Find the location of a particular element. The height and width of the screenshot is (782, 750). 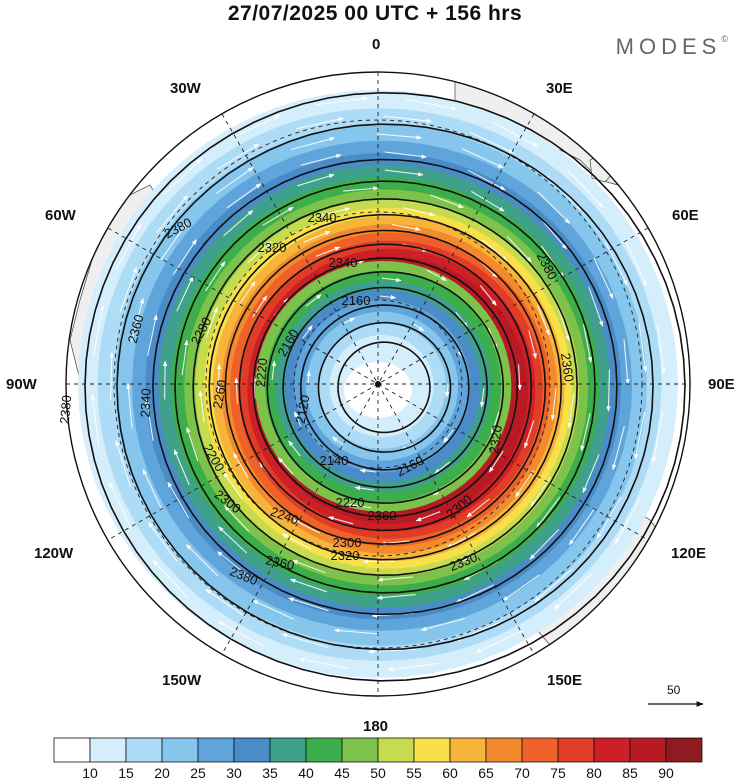

lon-label-120e: 120E is located at coordinates (689, 553).